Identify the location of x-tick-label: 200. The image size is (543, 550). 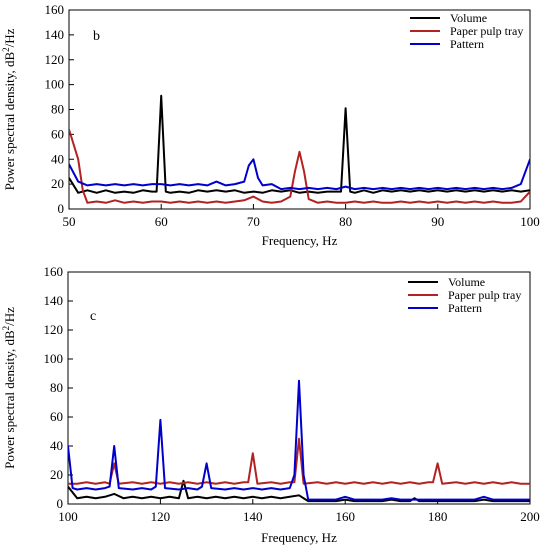
(530, 516).